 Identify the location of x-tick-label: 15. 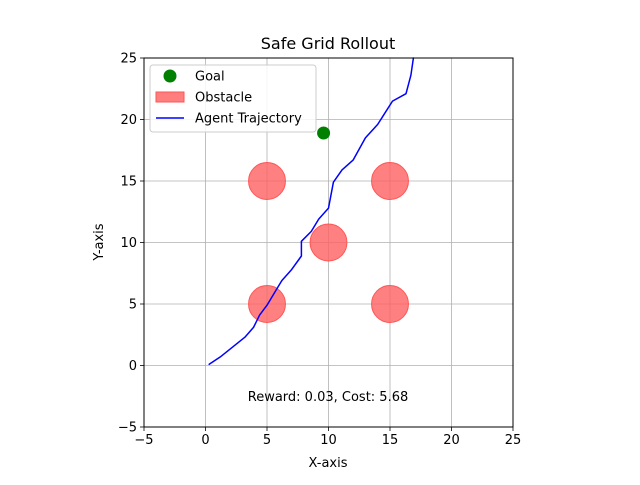
(390, 440).